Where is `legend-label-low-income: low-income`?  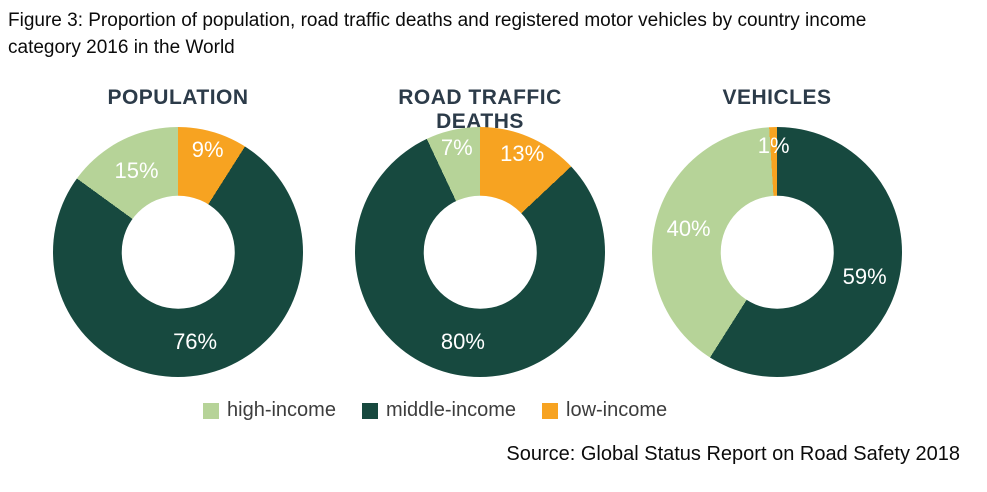
legend-label-low-income: low-income is located at coordinates (617, 410).